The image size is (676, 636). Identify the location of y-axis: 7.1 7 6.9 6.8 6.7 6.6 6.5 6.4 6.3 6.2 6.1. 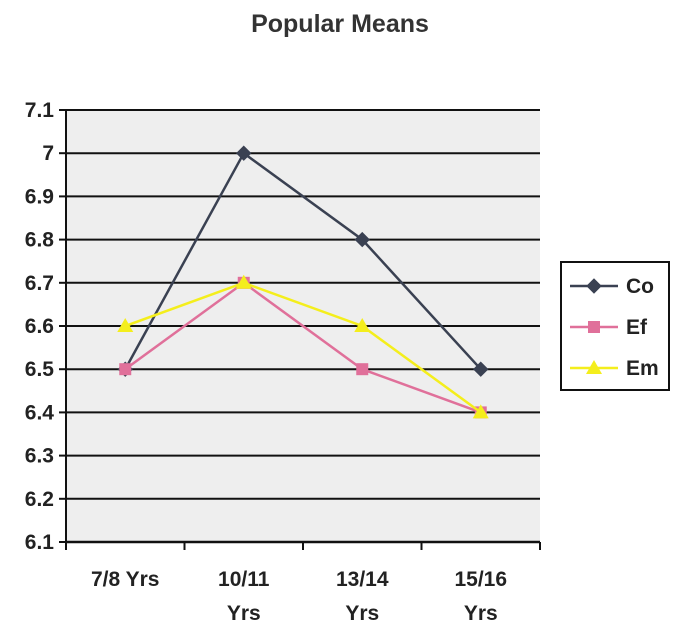
(46, 326).